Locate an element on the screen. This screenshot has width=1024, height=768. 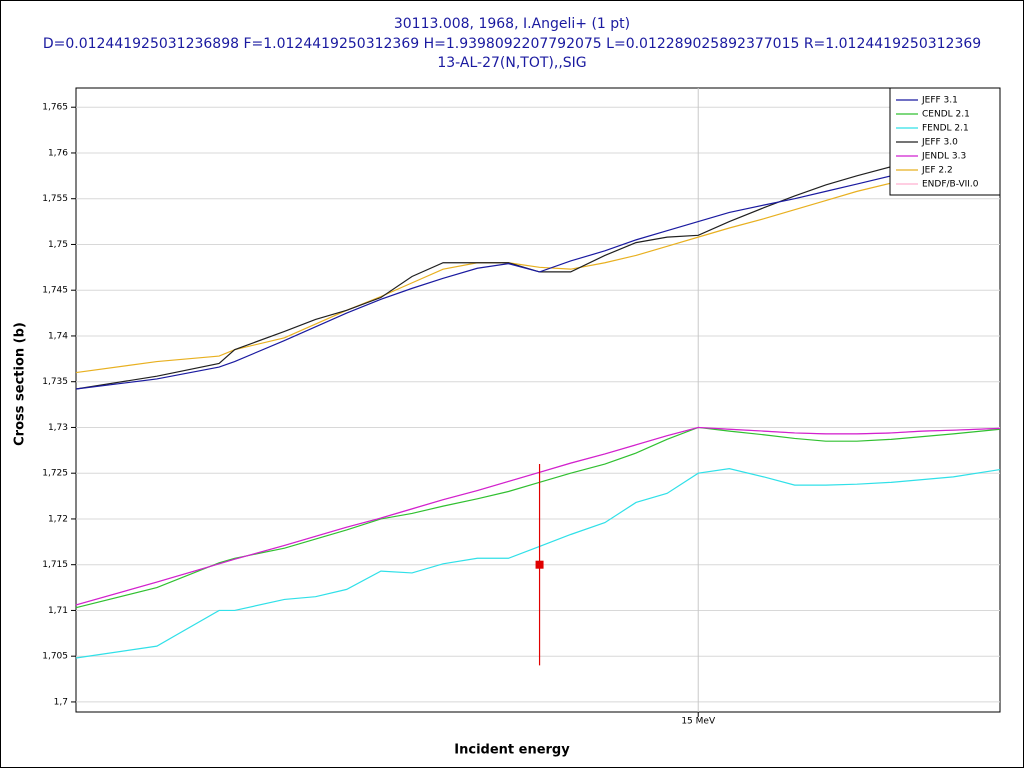
chart-title: 30113.008, 1968, I.Angeli+ (1 pt) is located at coordinates (512, 24).